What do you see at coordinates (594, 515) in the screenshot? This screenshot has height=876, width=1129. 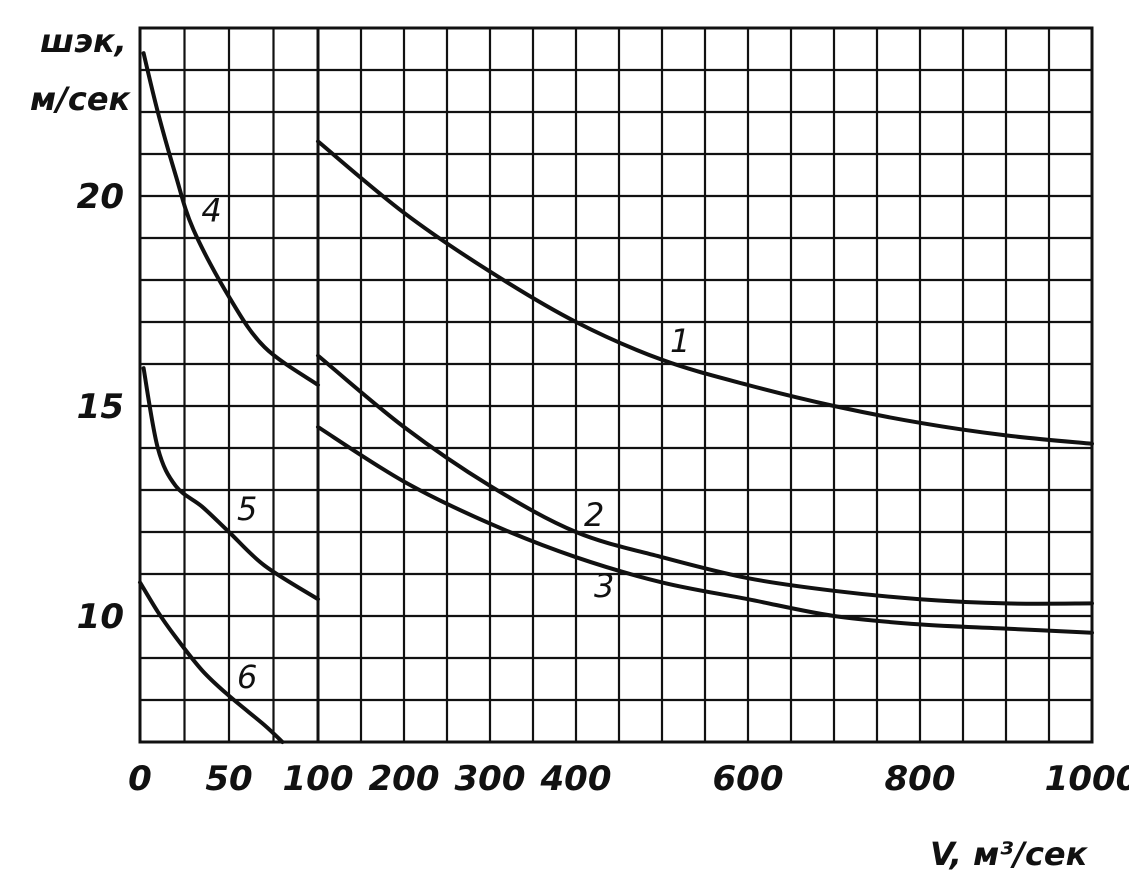 I see `series-label-2: 2` at bounding box center [594, 515].